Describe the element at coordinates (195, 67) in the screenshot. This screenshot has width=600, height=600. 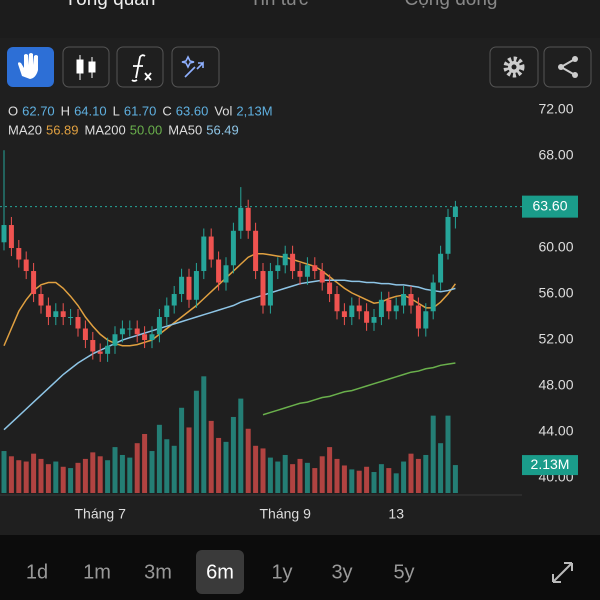
I see `drawing-button` at that location.